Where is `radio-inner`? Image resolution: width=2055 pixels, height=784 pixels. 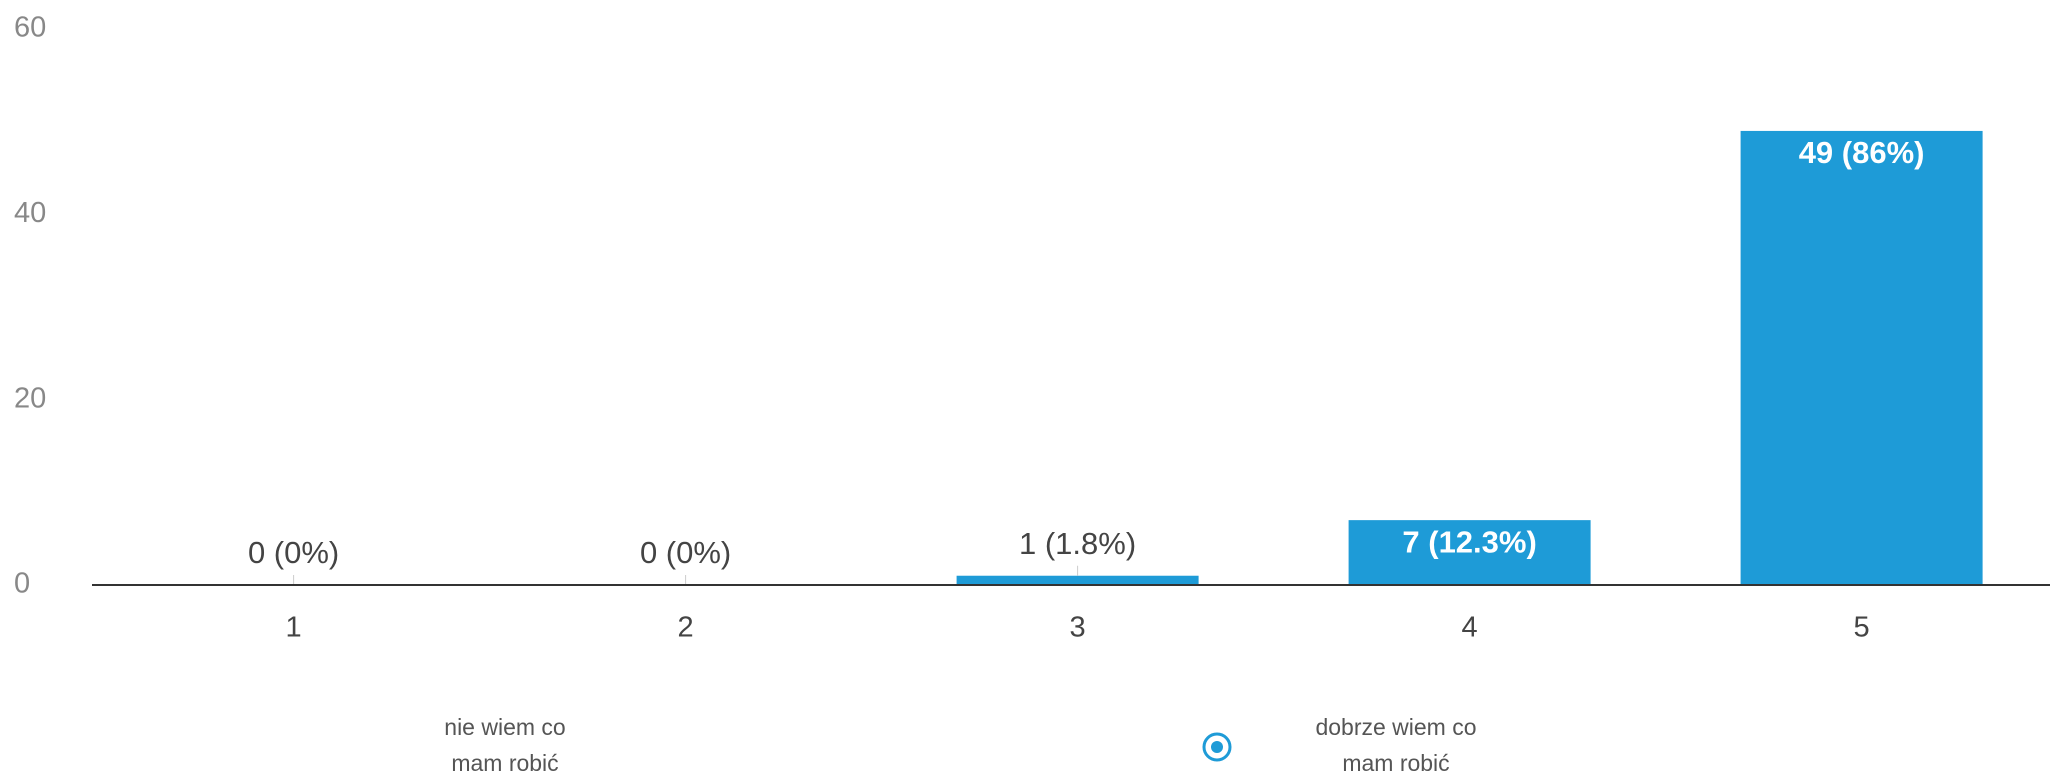 radio-inner is located at coordinates (1217, 747).